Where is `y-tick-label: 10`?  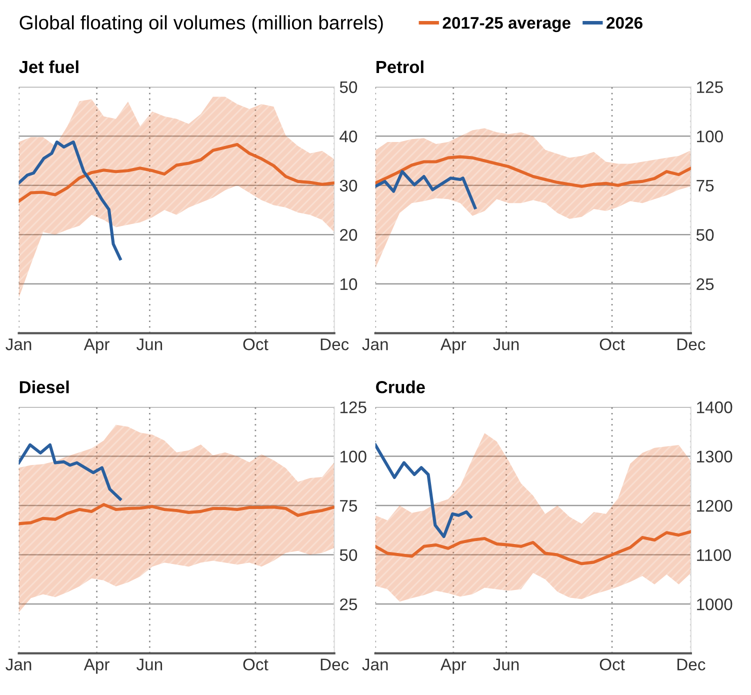 y-tick-label: 10 is located at coordinates (349, 284).